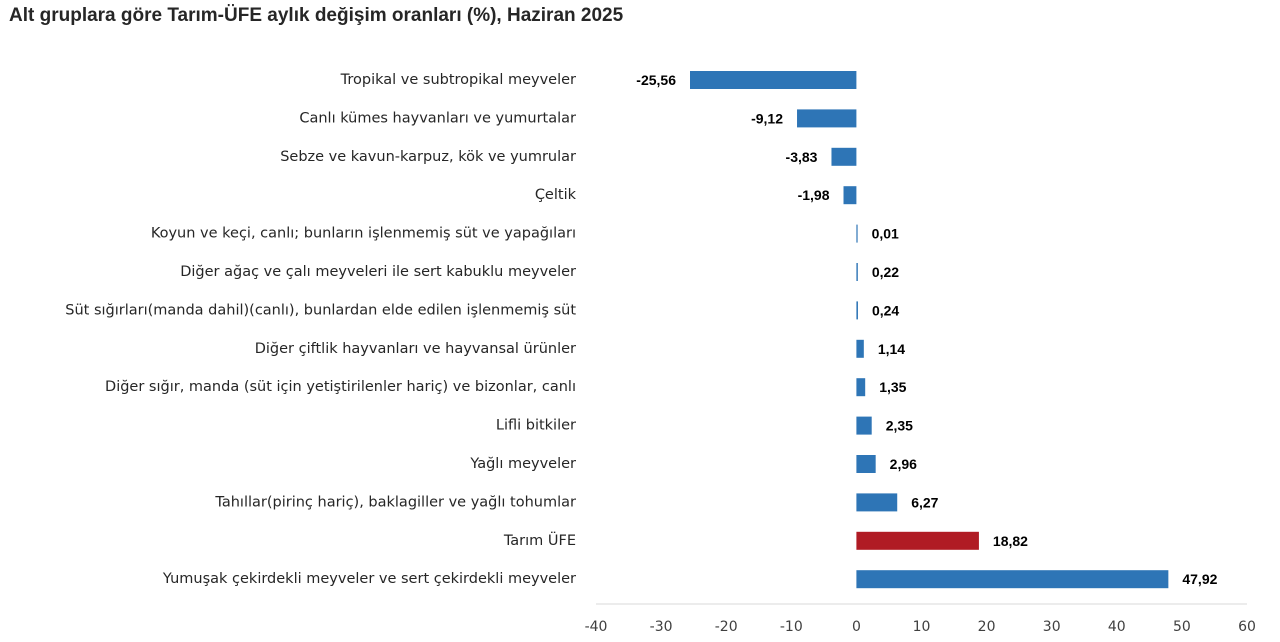 Image resolution: width=1280 pixels, height=642 pixels. Describe the element at coordinates (857, 272) in the screenshot. I see `bar-diger-agac-ve-cali-meyveleri-ile-sert-ka` at that location.